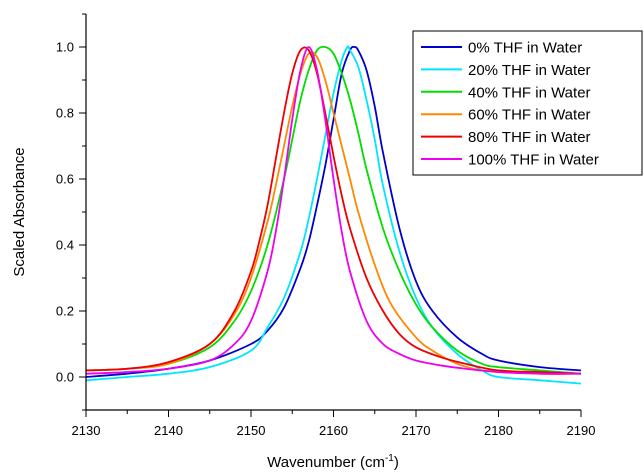 This screenshot has height=475, width=644. What do you see at coordinates (389, 458) in the screenshot?
I see `x-axis-title-superscript: -1` at bounding box center [389, 458].